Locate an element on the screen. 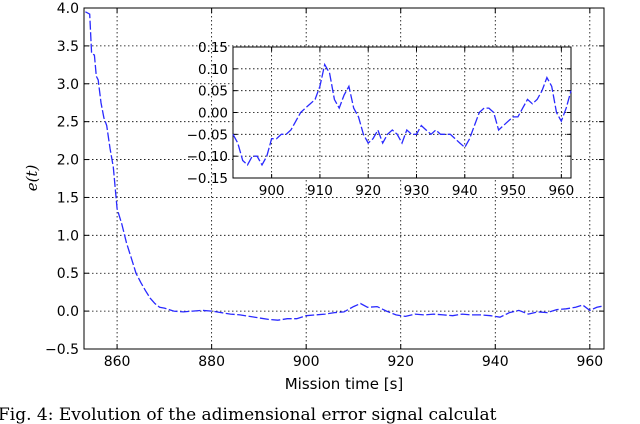  main-y-tick-label: 2.0 is located at coordinates (68, 161).